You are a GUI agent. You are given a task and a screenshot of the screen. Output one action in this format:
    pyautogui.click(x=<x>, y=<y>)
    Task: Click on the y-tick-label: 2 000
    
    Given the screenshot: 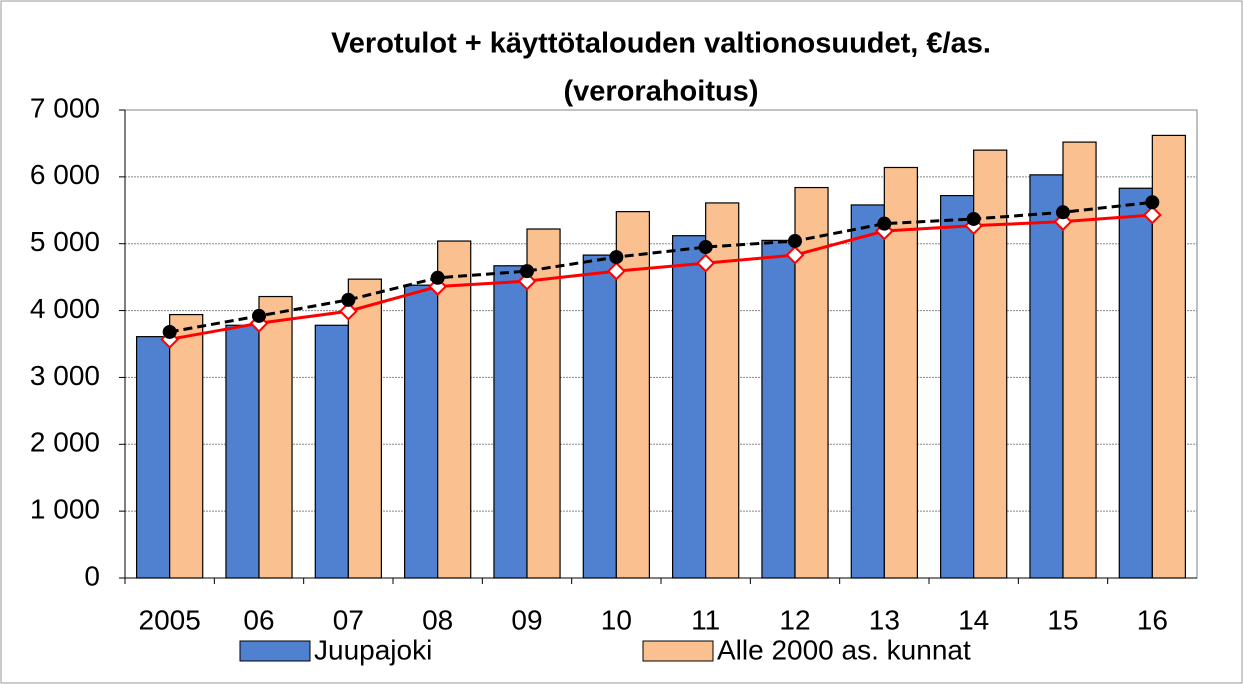 What is the action you would take?
    pyautogui.click(x=65, y=442)
    